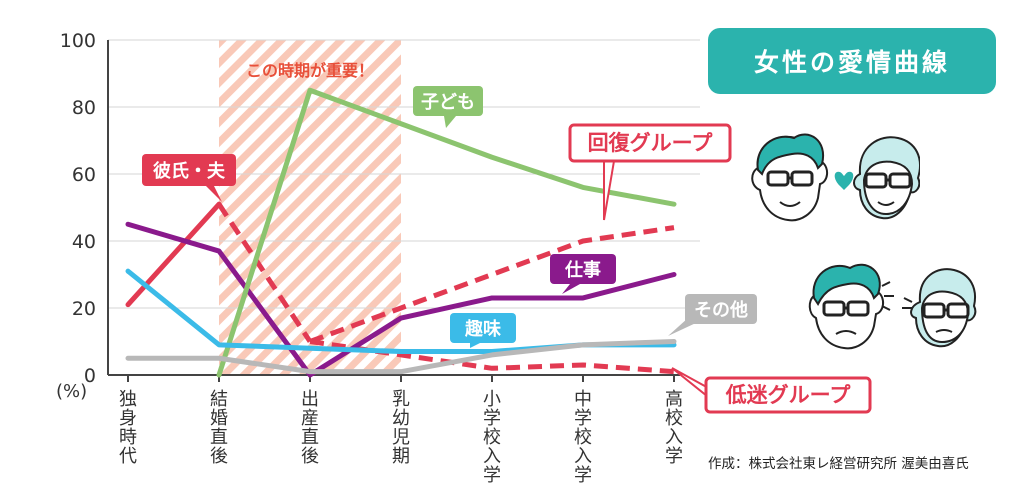  Describe the element at coordinates (84, 242) in the screenshot. I see `y-tick-label: 40` at that location.